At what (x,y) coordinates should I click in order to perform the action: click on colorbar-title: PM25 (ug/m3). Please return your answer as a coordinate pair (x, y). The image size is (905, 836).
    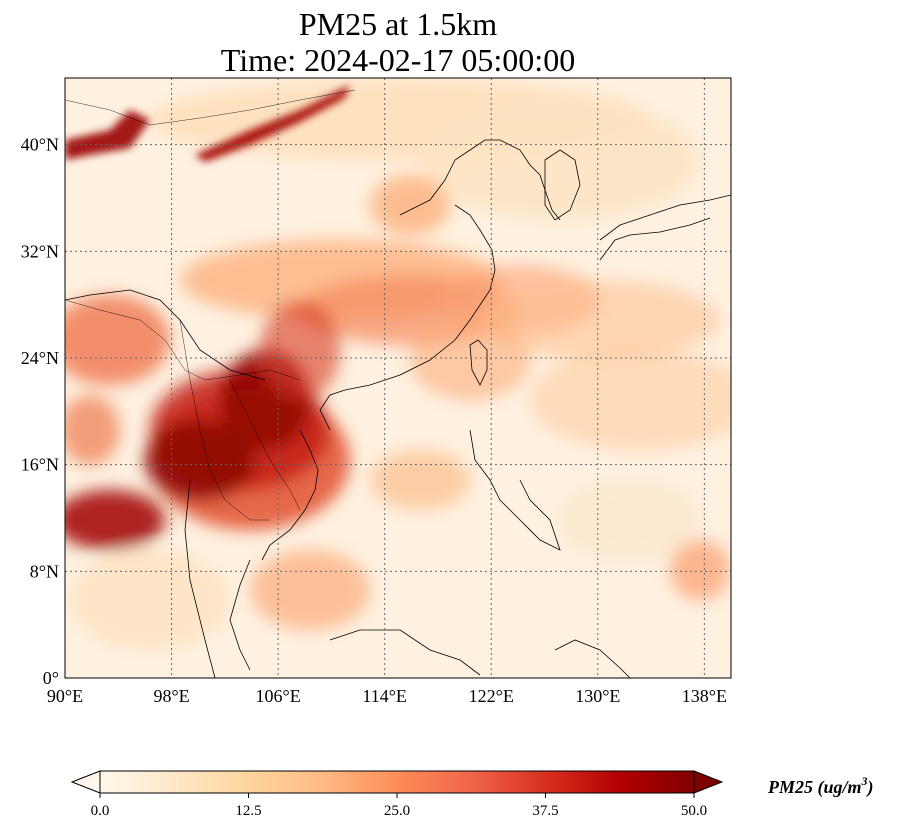
    Looking at the image, I should click on (820, 786).